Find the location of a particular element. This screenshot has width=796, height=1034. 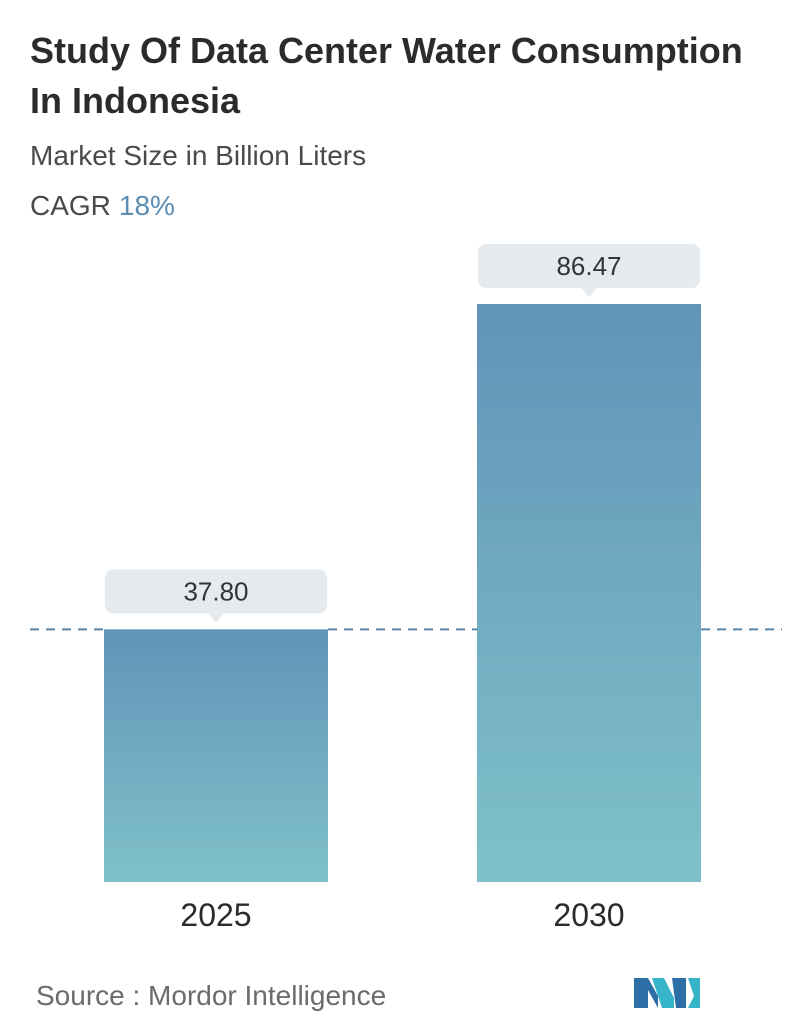

data-label: 86.47 is located at coordinates (588, 266).